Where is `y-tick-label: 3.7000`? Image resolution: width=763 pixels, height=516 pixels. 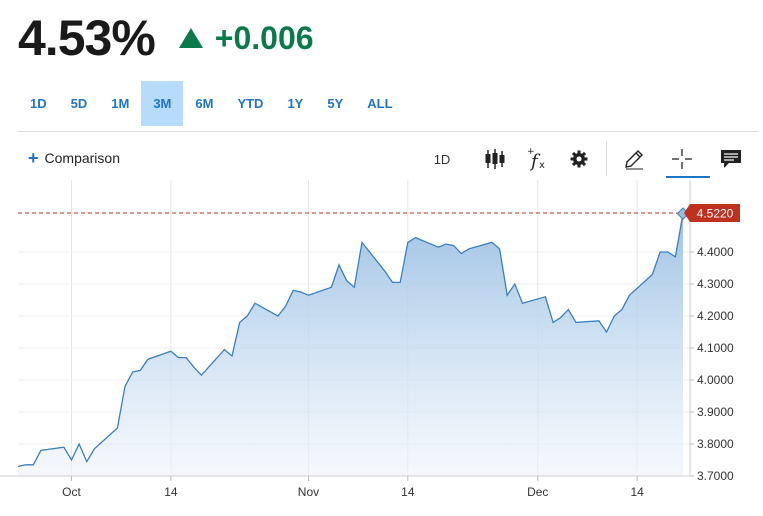
y-tick-label: 3.7000 is located at coordinates (715, 476).